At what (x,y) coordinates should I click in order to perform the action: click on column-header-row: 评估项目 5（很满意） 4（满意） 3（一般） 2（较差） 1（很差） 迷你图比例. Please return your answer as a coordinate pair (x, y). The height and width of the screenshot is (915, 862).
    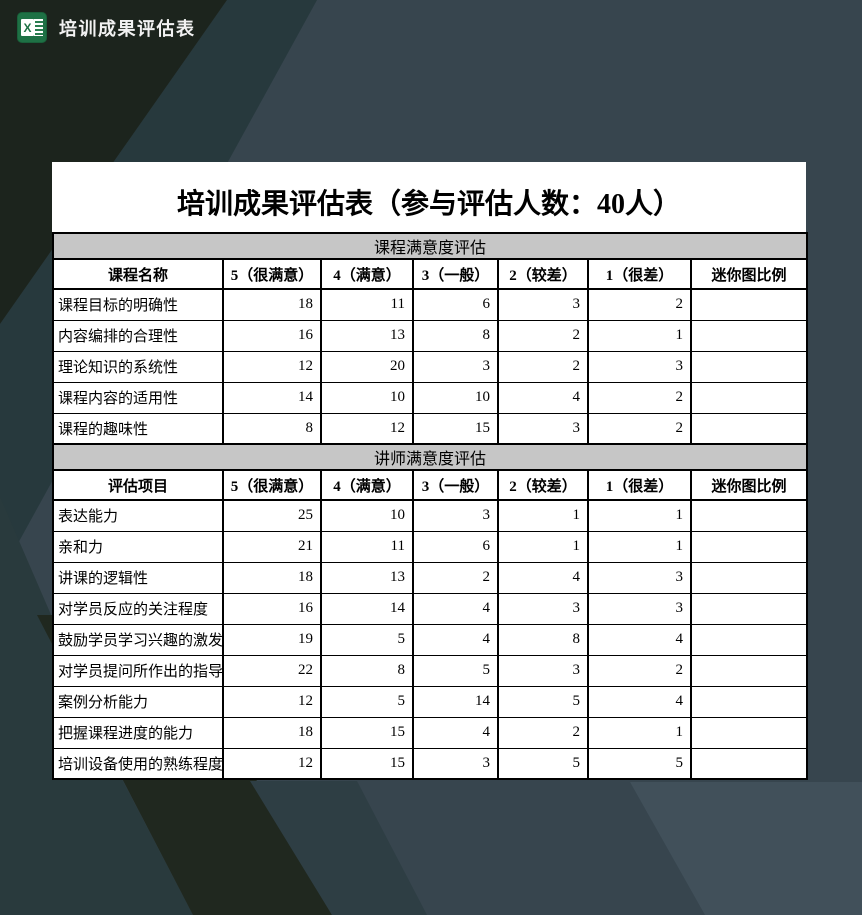
    Looking at the image, I should click on (430, 485).